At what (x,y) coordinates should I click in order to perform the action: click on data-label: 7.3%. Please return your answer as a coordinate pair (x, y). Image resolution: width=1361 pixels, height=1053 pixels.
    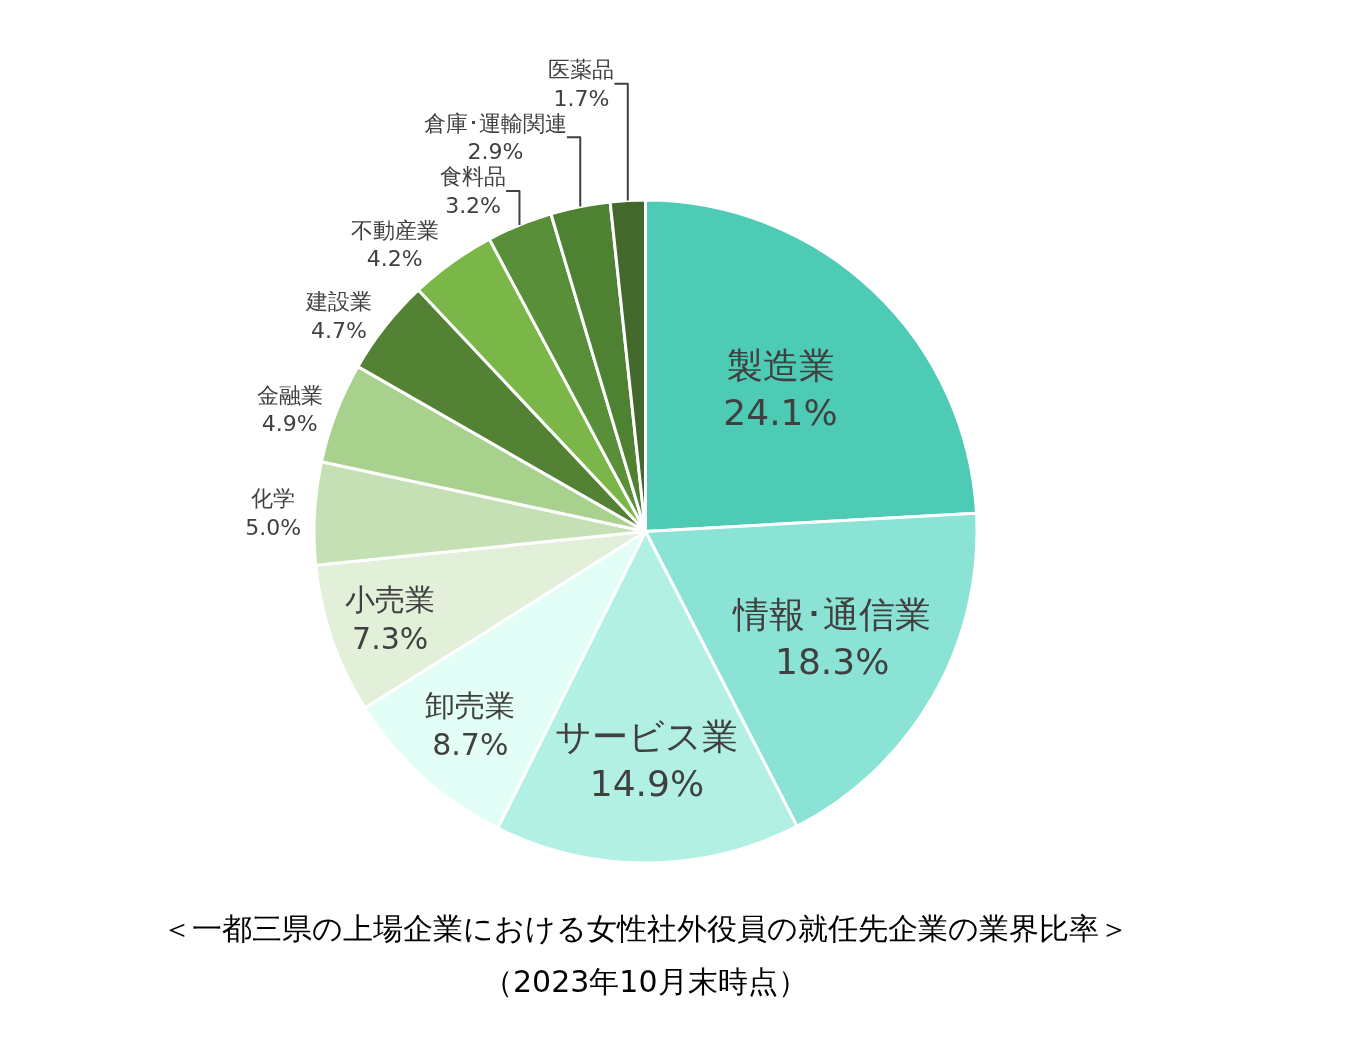
    Looking at the image, I should click on (390, 639).